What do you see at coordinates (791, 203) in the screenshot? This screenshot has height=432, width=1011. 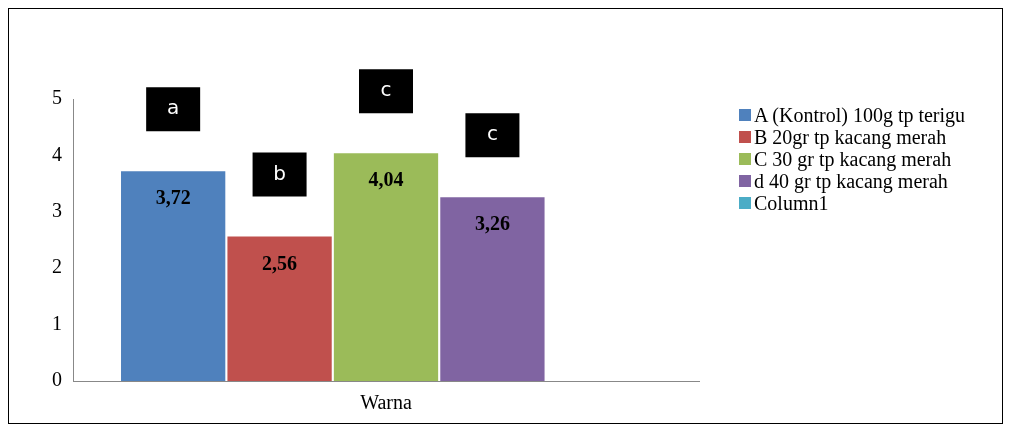 I see `legend-label: Column1` at bounding box center [791, 203].